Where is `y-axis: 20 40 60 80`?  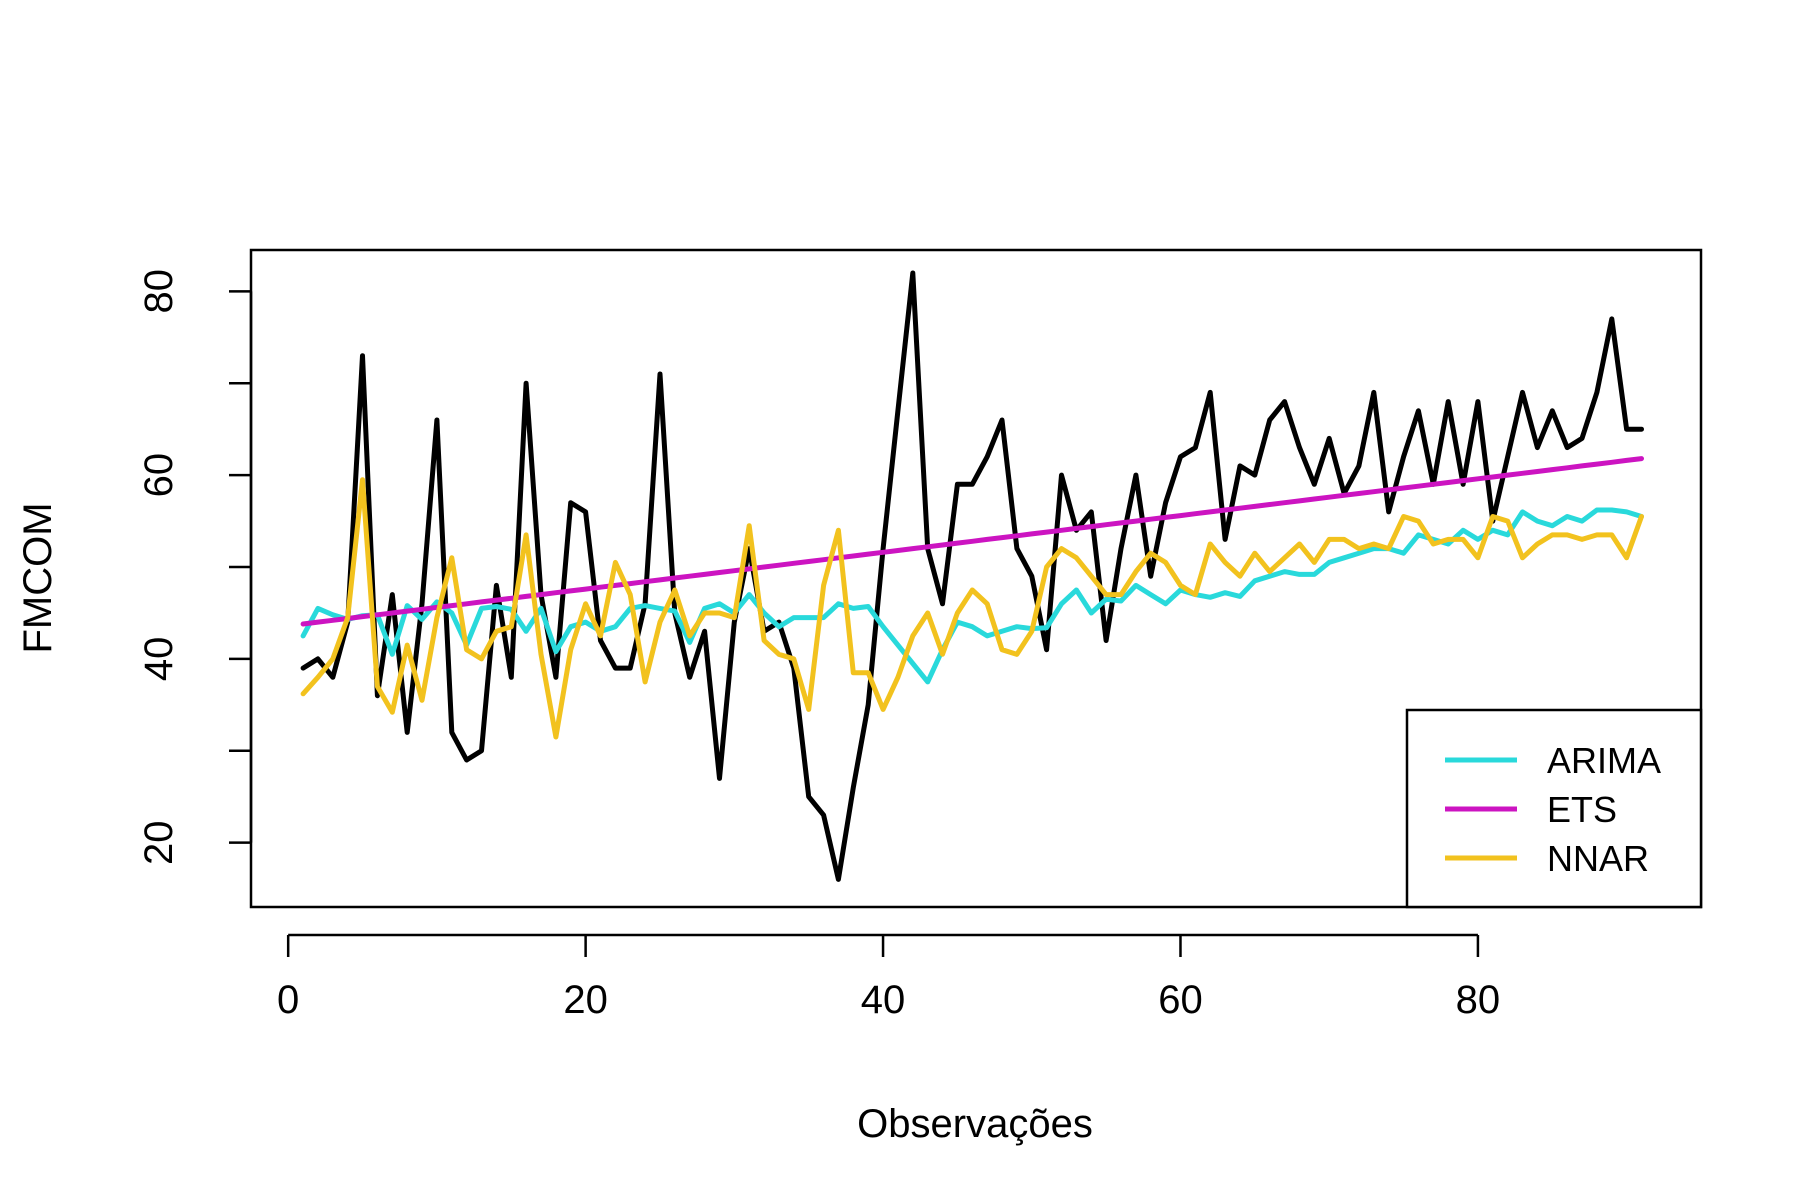
y-axis: 20 40 60 80 is located at coordinates (195, 567).